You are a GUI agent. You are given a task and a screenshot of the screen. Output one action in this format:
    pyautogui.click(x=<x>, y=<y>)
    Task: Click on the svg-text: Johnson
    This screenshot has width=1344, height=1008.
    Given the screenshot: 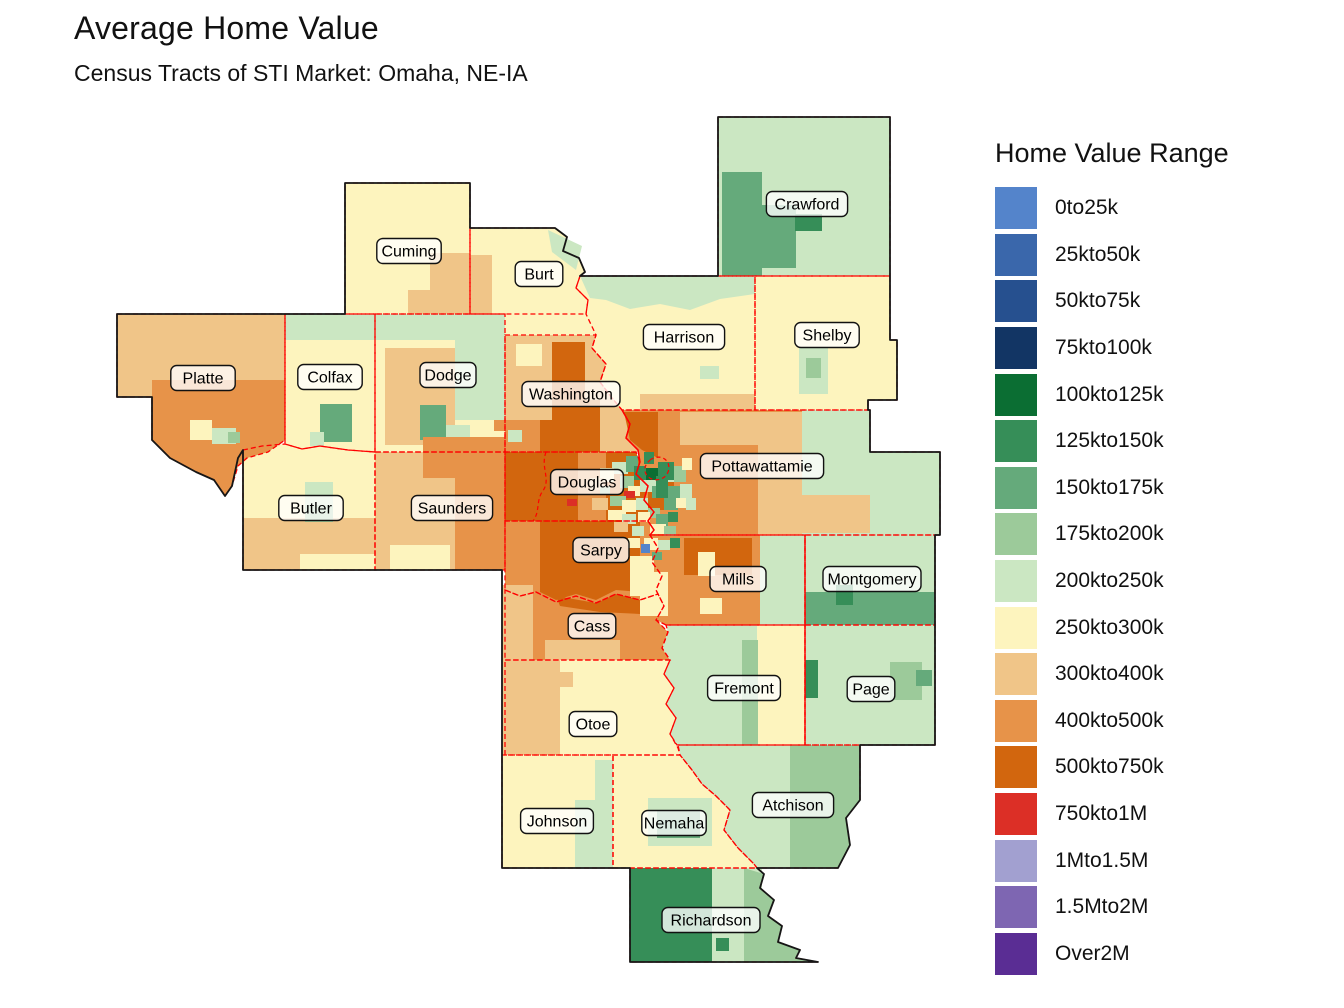 What is the action you would take?
    pyautogui.click(x=557, y=822)
    